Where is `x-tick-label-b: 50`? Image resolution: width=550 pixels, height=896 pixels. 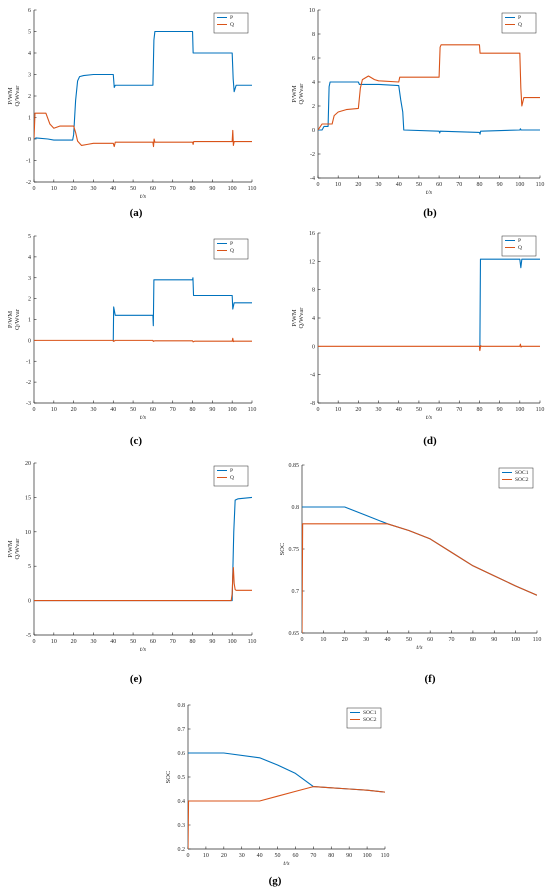
x-tick-label-b: 50 is located at coordinates (419, 185).